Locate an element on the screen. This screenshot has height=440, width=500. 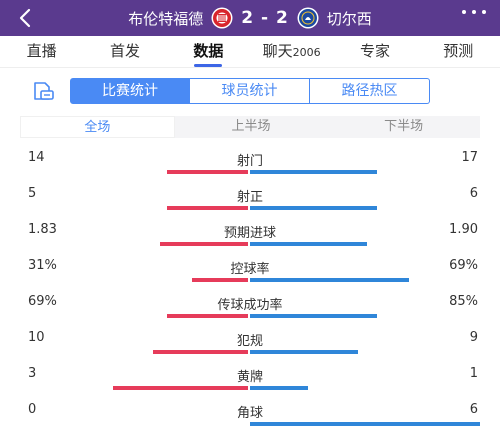
stat-row: 31% 控球率 69% is located at coordinates (250, 266).